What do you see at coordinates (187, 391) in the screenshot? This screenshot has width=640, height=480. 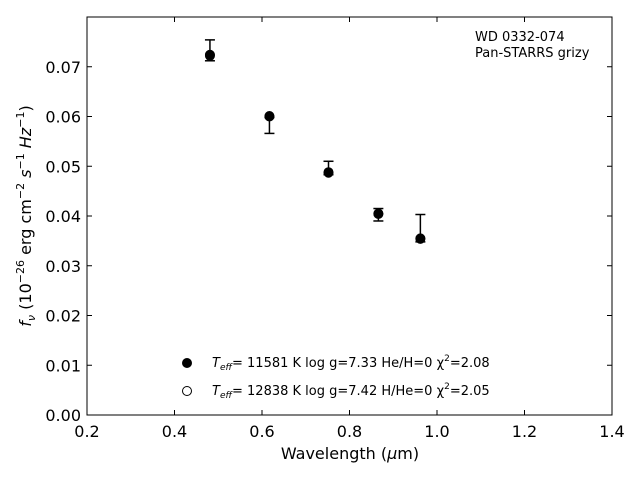 I see `legend-marker-open` at bounding box center [187, 391].